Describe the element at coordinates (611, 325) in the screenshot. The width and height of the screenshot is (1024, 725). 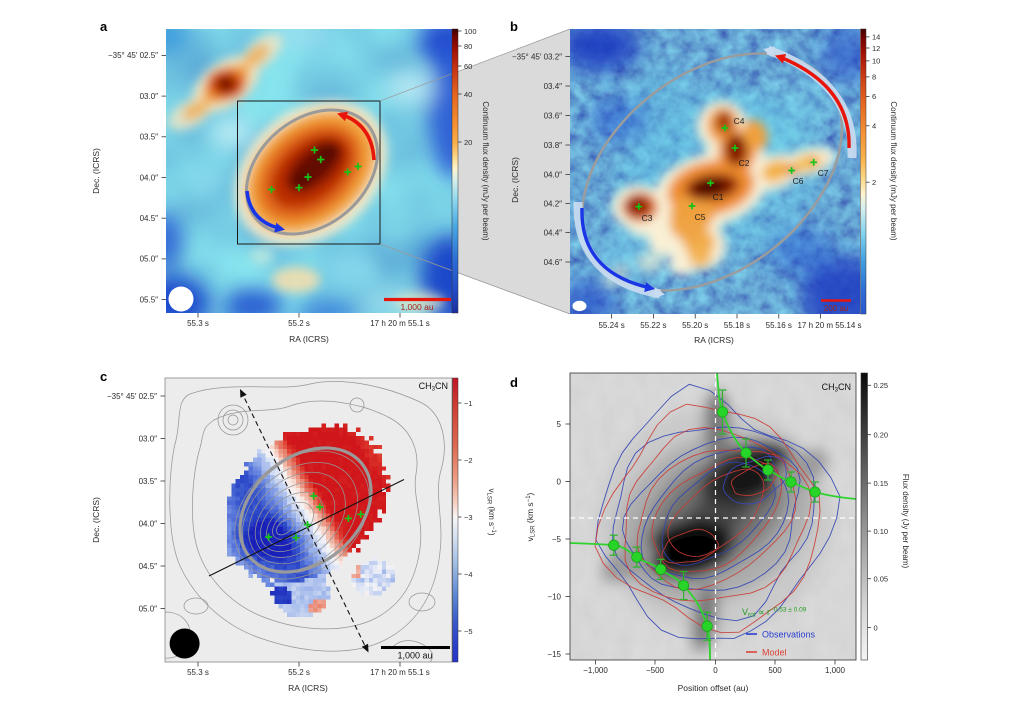
I see `svg-text: 55.24 s` at that location.